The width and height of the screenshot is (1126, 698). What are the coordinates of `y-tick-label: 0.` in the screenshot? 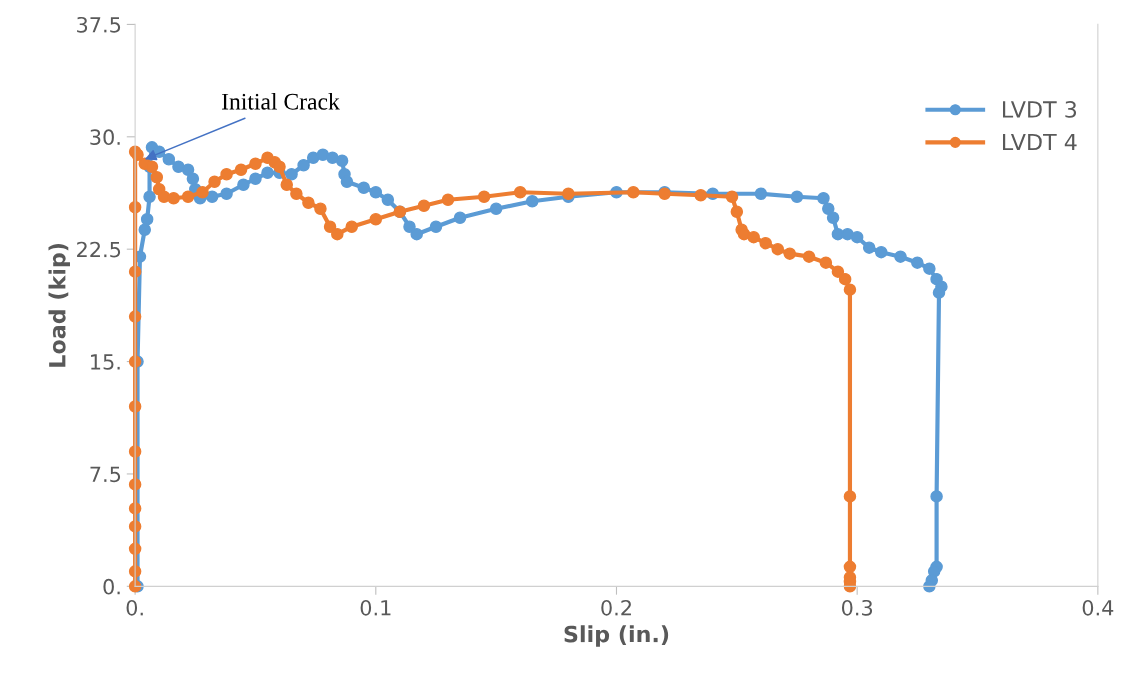 It's located at (111, 586).